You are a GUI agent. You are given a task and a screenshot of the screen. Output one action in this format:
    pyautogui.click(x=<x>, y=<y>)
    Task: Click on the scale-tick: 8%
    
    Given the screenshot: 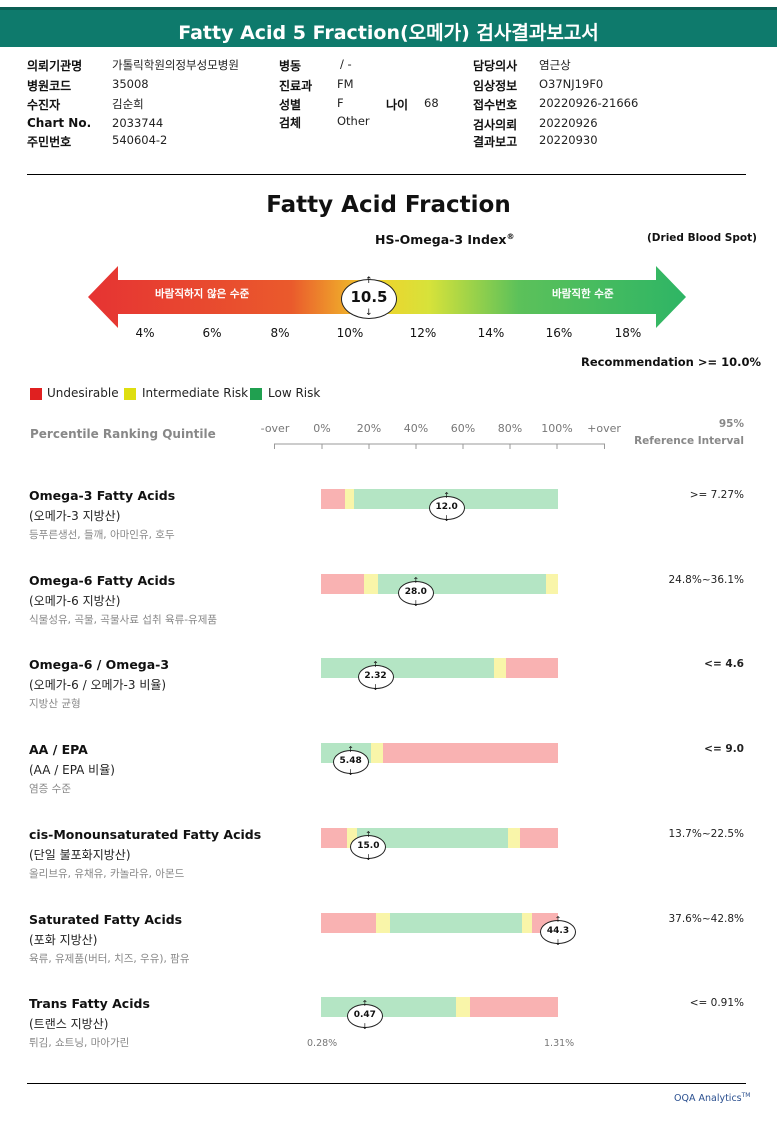 What is the action you would take?
    pyautogui.click(x=280, y=333)
    